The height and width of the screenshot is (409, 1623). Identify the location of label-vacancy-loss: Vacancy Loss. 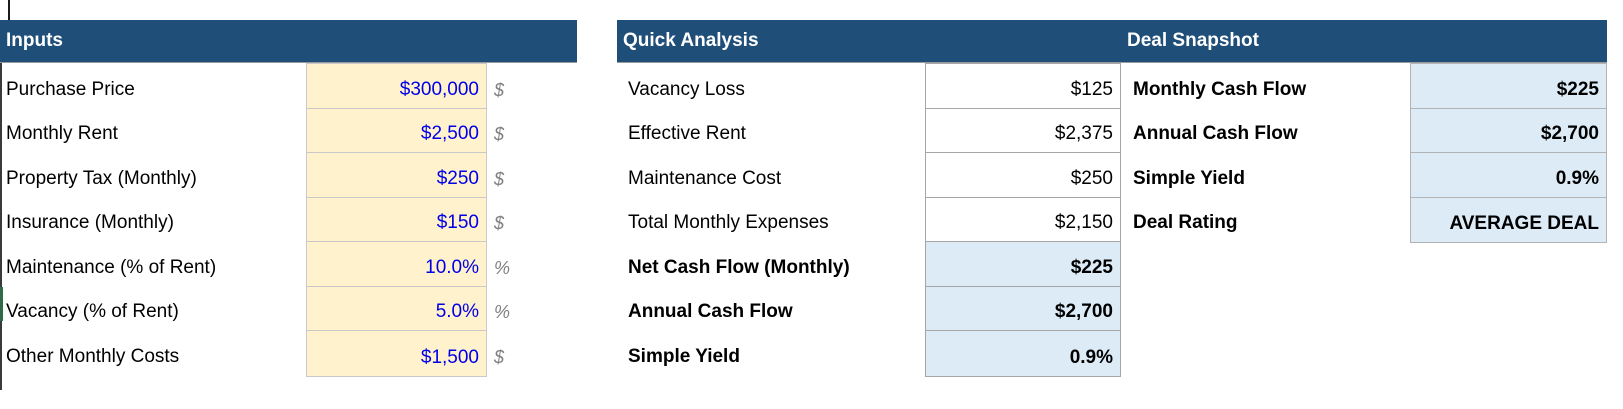
(686, 89).